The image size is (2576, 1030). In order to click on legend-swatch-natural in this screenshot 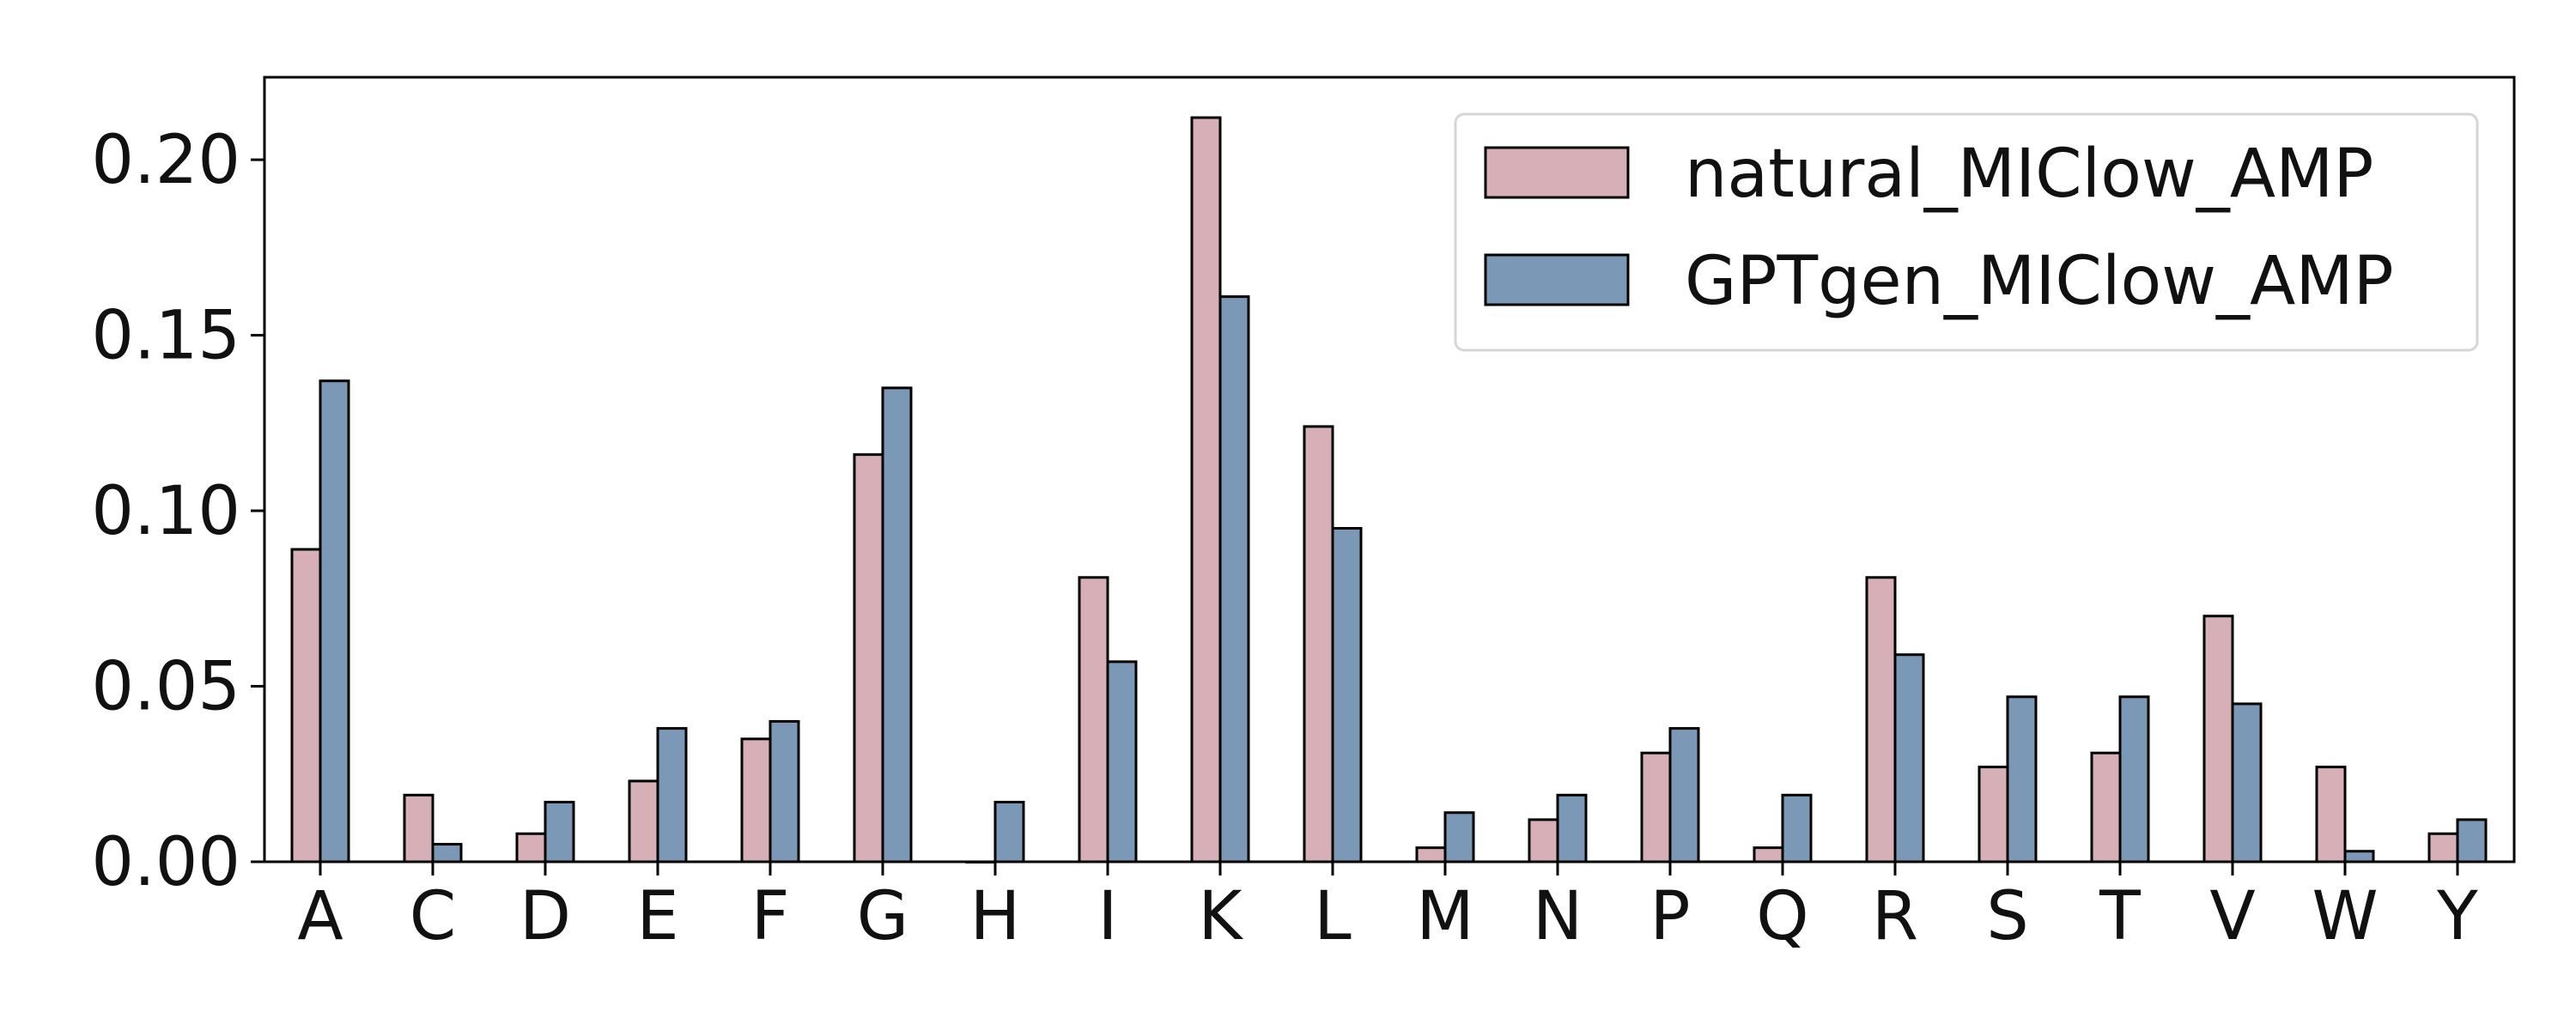, I will do `click(1557, 172)`.